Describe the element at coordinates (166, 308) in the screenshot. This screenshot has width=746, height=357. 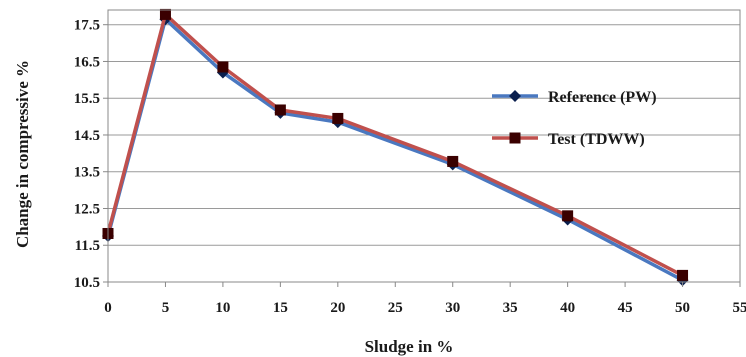
I see `x-tick-label: 5` at that location.